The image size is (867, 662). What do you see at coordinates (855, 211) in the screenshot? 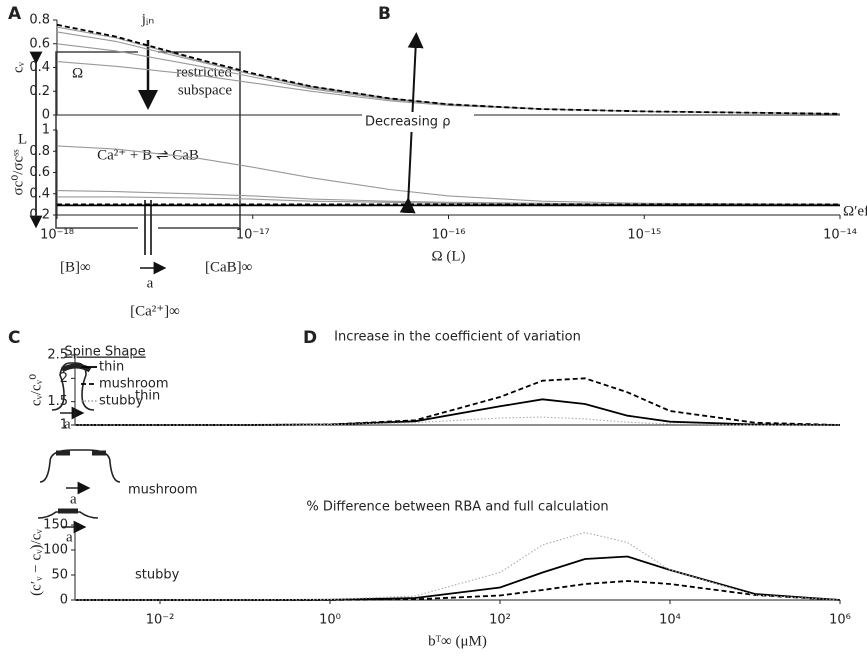
I see `annotation: Ω′eff/Ω` at bounding box center [855, 211].